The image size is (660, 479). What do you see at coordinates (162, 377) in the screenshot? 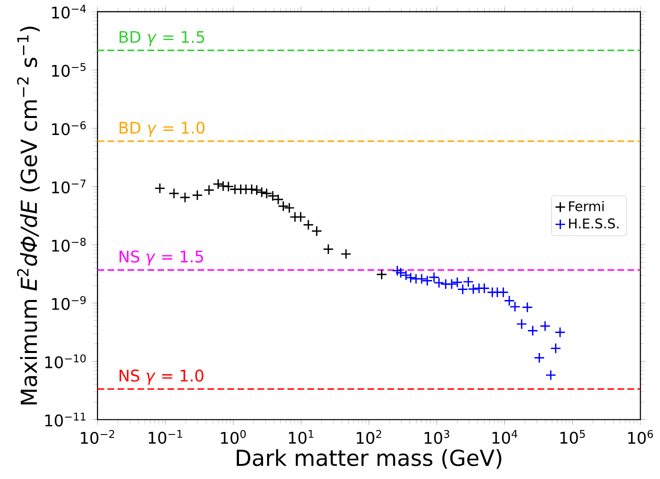
I see `annotation: NS γ = 1.0` at bounding box center [162, 377].